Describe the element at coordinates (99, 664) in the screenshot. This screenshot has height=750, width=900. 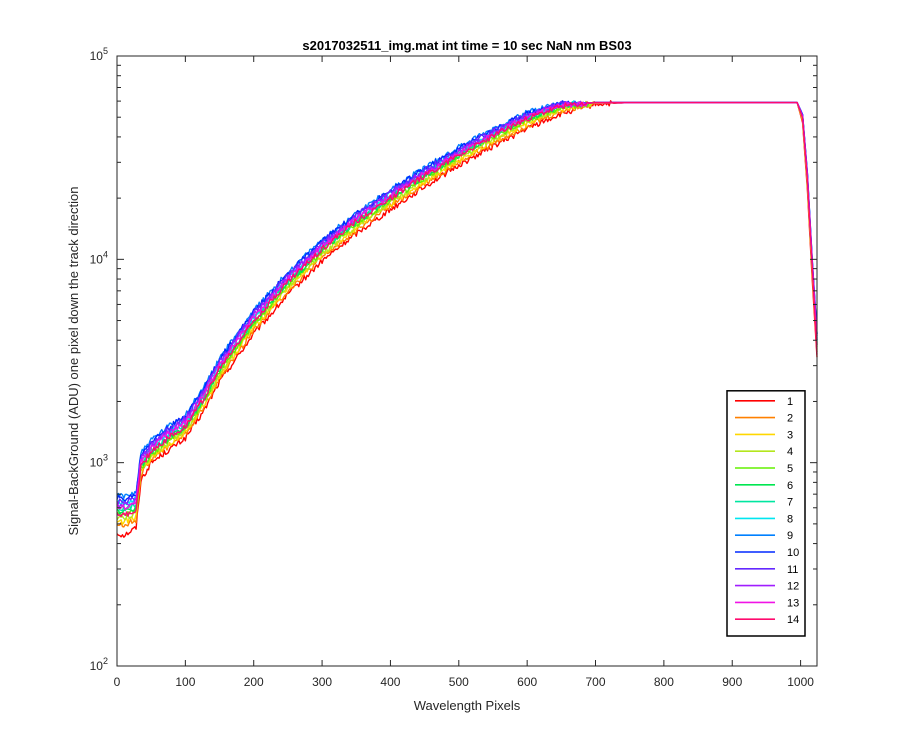
I see `y-tick-label: 10²` at that location.